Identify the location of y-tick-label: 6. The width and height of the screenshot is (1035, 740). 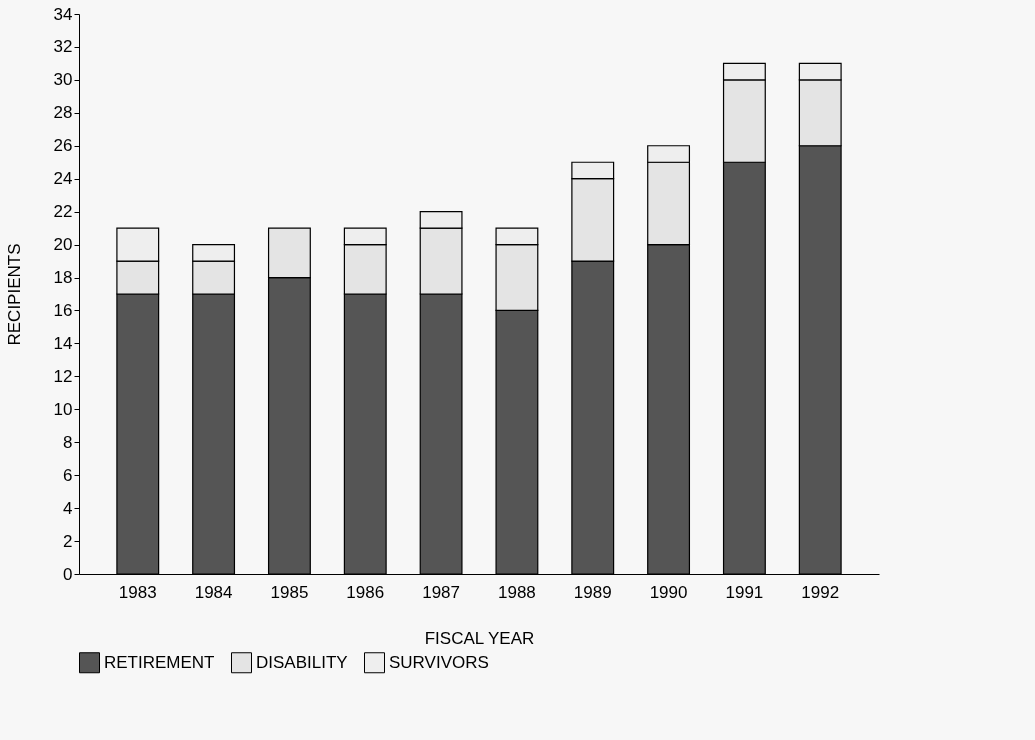
(68, 475).